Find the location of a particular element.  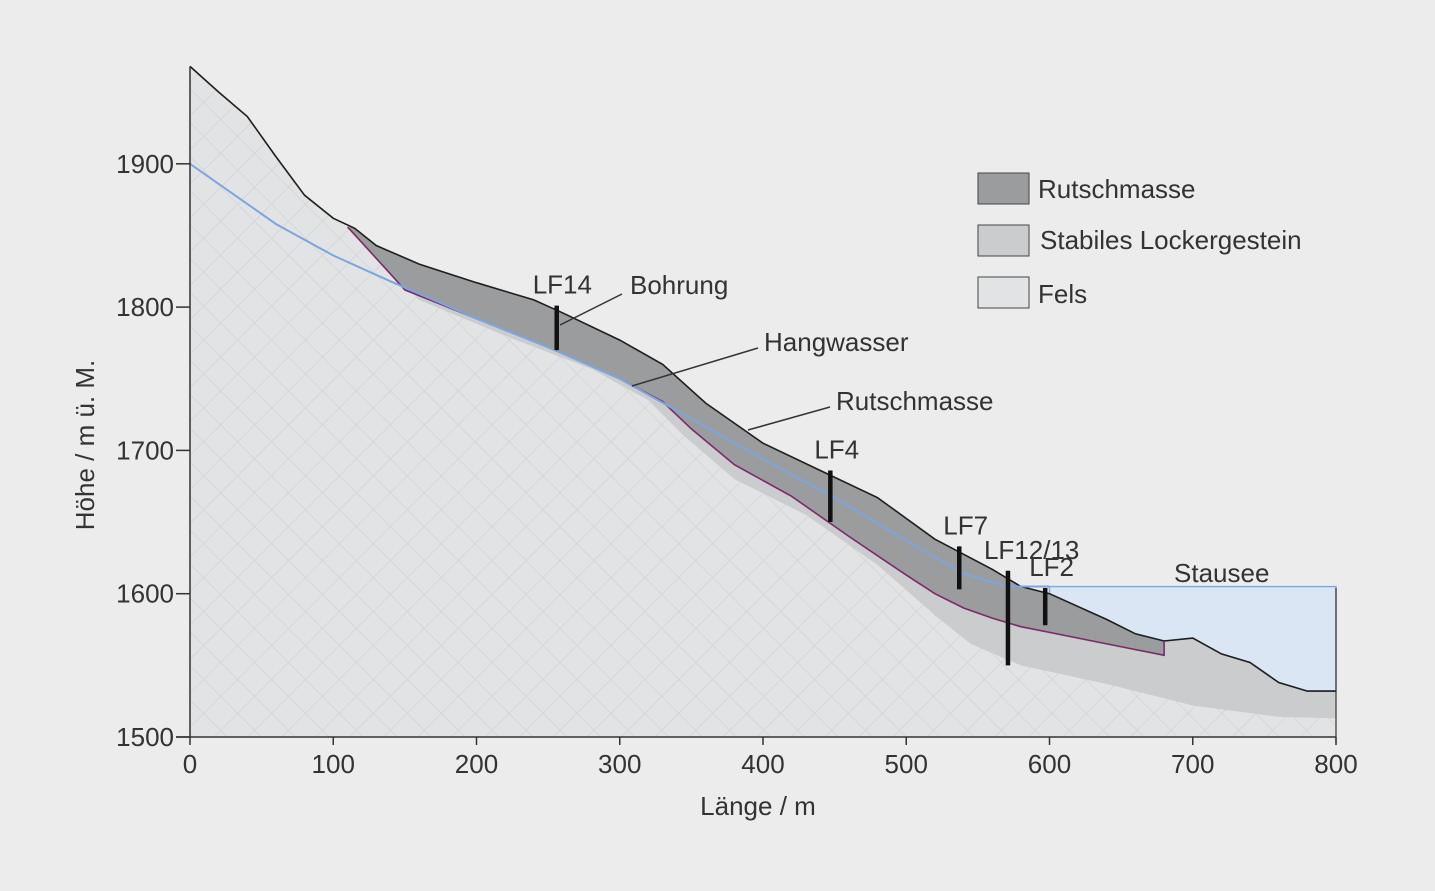

bohrung-label: Bohrung is located at coordinates (679, 285).